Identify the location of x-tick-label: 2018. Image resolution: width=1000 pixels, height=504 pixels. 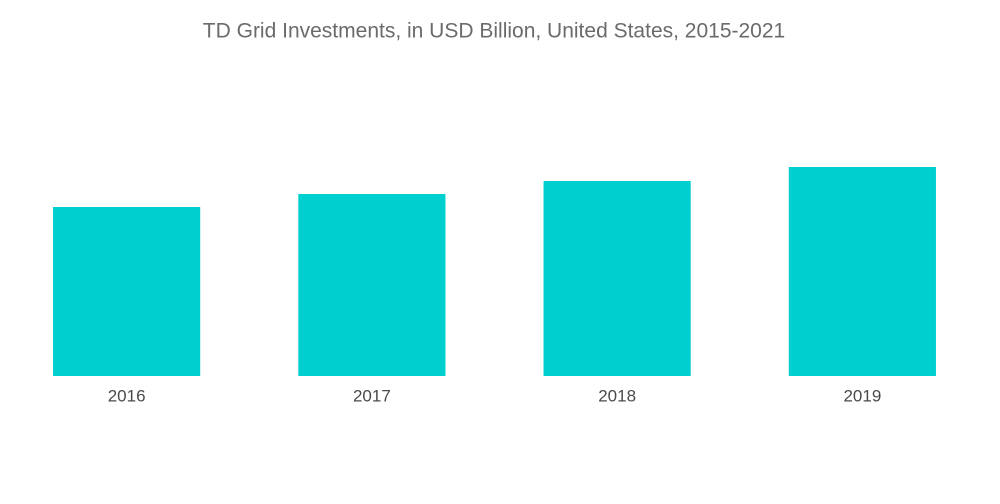
(617, 395).